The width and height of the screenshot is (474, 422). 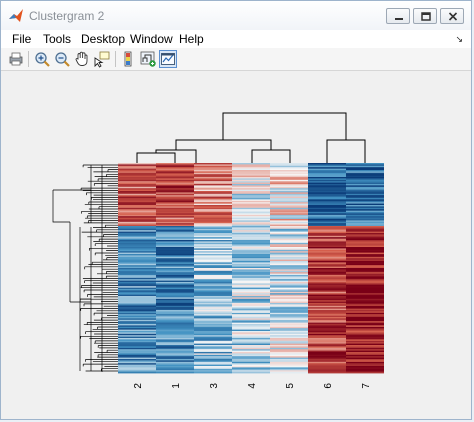 What do you see at coordinates (22, 39) in the screenshot?
I see `menu-file: File` at bounding box center [22, 39].